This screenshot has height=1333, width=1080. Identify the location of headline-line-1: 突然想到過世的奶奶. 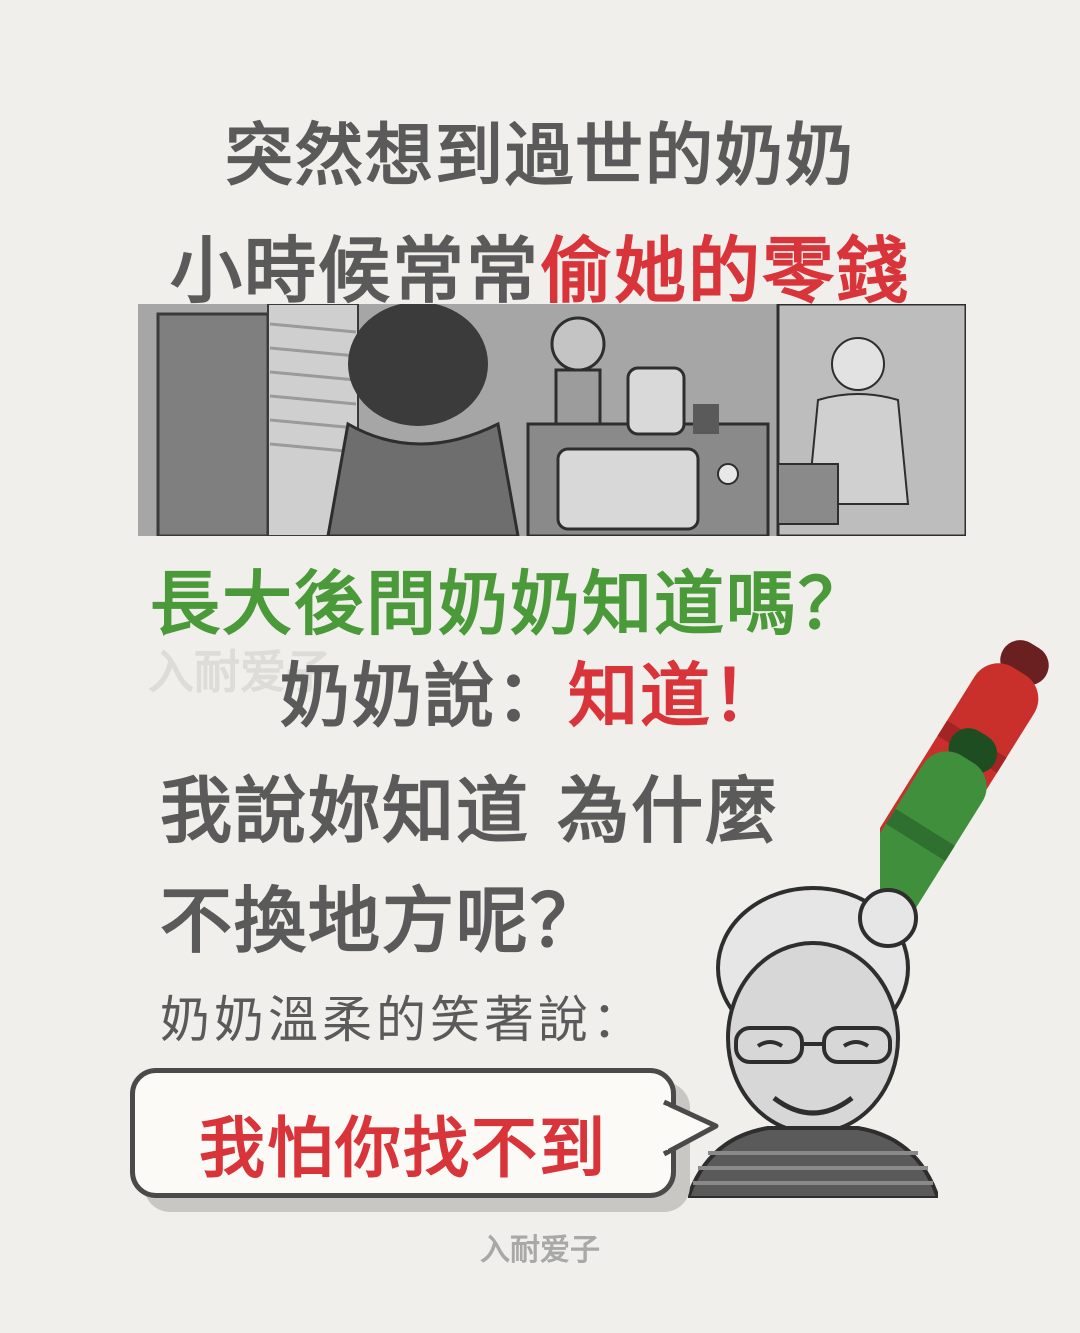
(539, 156).